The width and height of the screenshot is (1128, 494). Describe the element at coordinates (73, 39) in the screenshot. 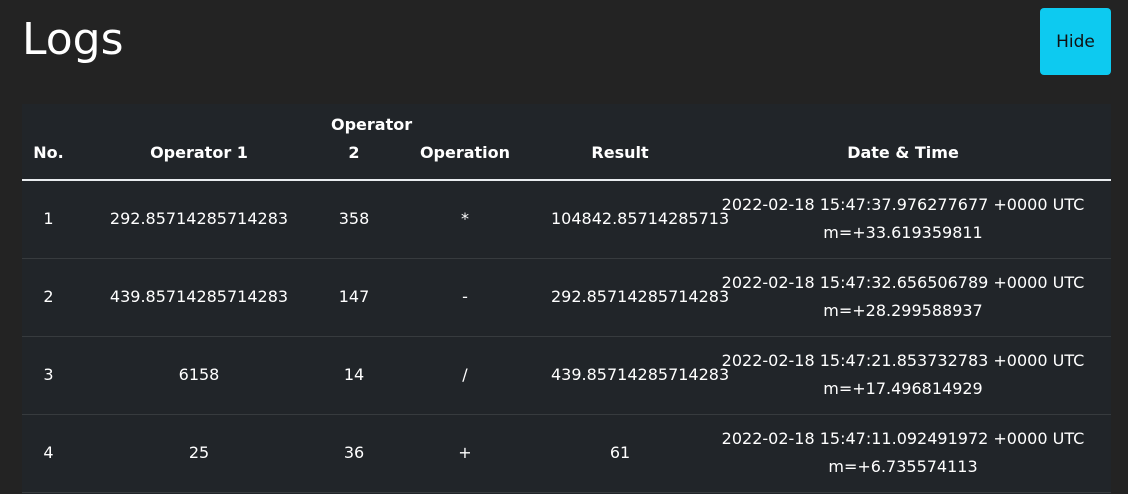

I see `page-title: Logs` at that location.